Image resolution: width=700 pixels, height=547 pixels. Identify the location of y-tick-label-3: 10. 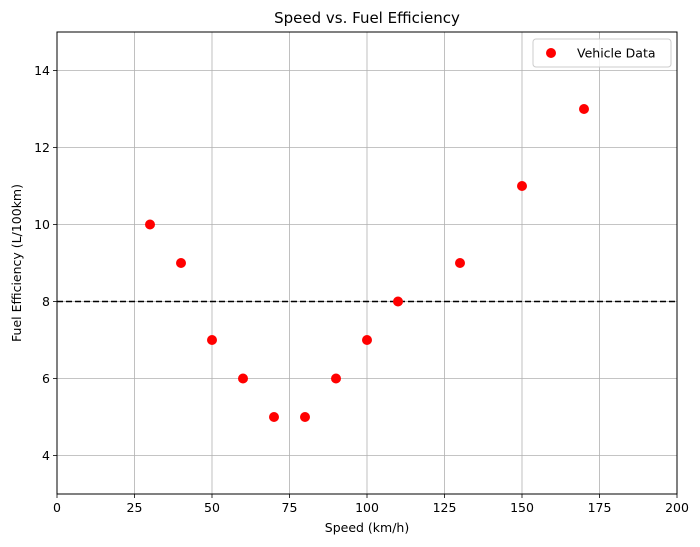
(42, 224).